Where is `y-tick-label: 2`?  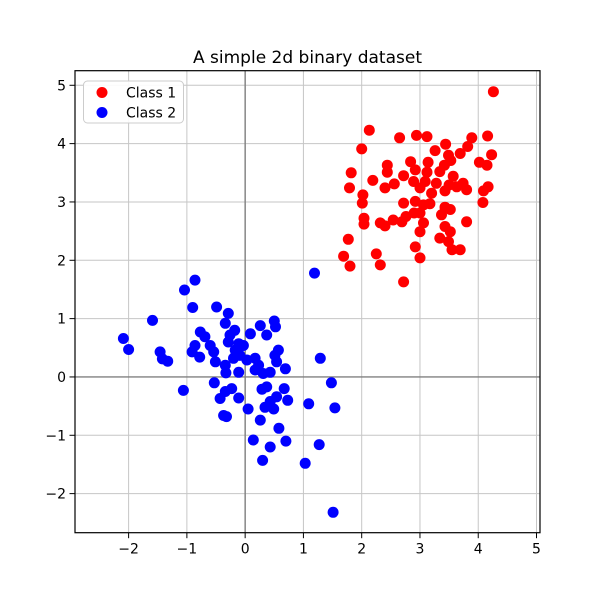
y-tick-label: 2 is located at coordinates (61, 261).